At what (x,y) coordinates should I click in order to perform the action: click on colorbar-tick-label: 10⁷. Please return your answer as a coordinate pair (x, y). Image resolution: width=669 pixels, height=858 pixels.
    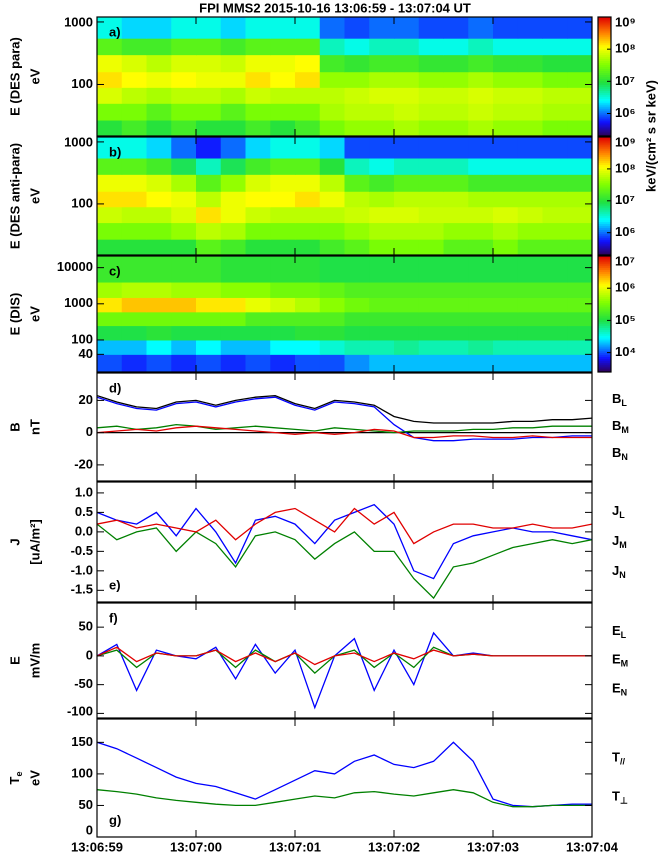
    Looking at the image, I should click on (625, 199).